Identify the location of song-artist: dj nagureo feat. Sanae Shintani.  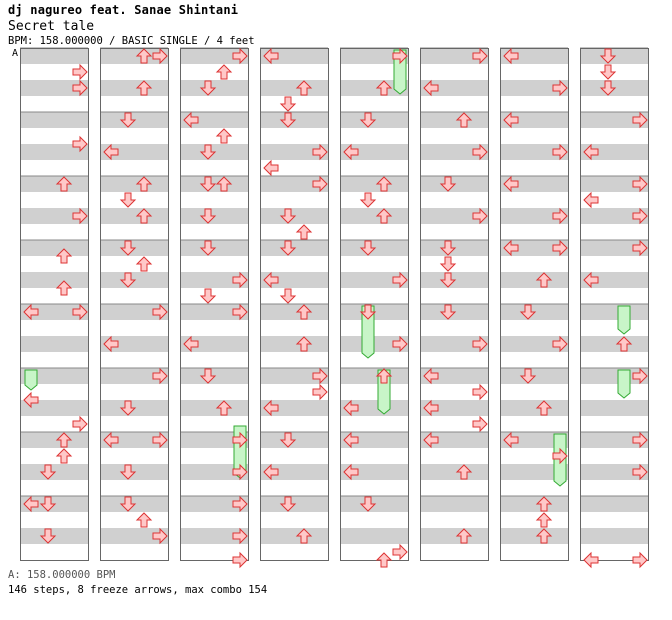
(123, 10).